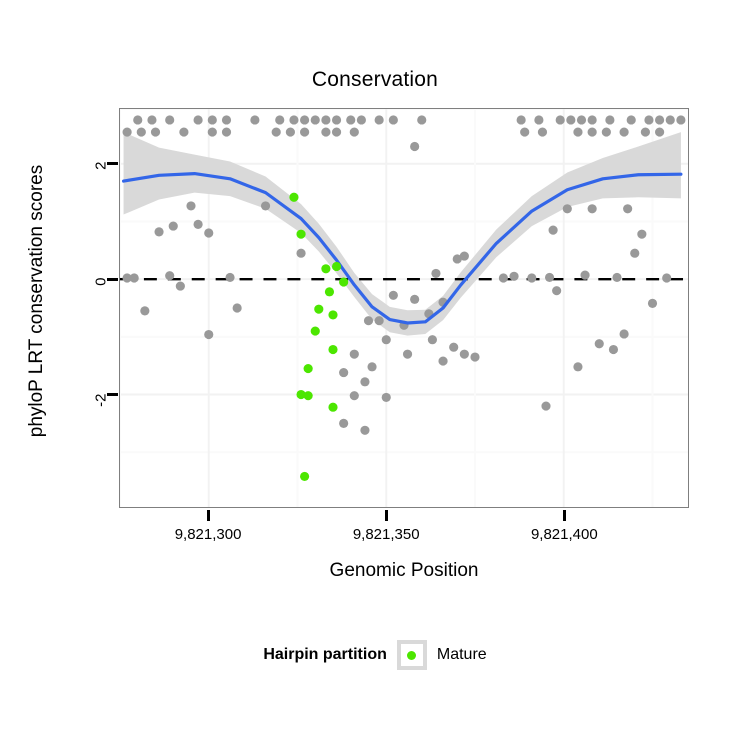  What do you see at coordinates (101, 400) in the screenshot?
I see `y-tick-label: -2` at bounding box center [101, 400].